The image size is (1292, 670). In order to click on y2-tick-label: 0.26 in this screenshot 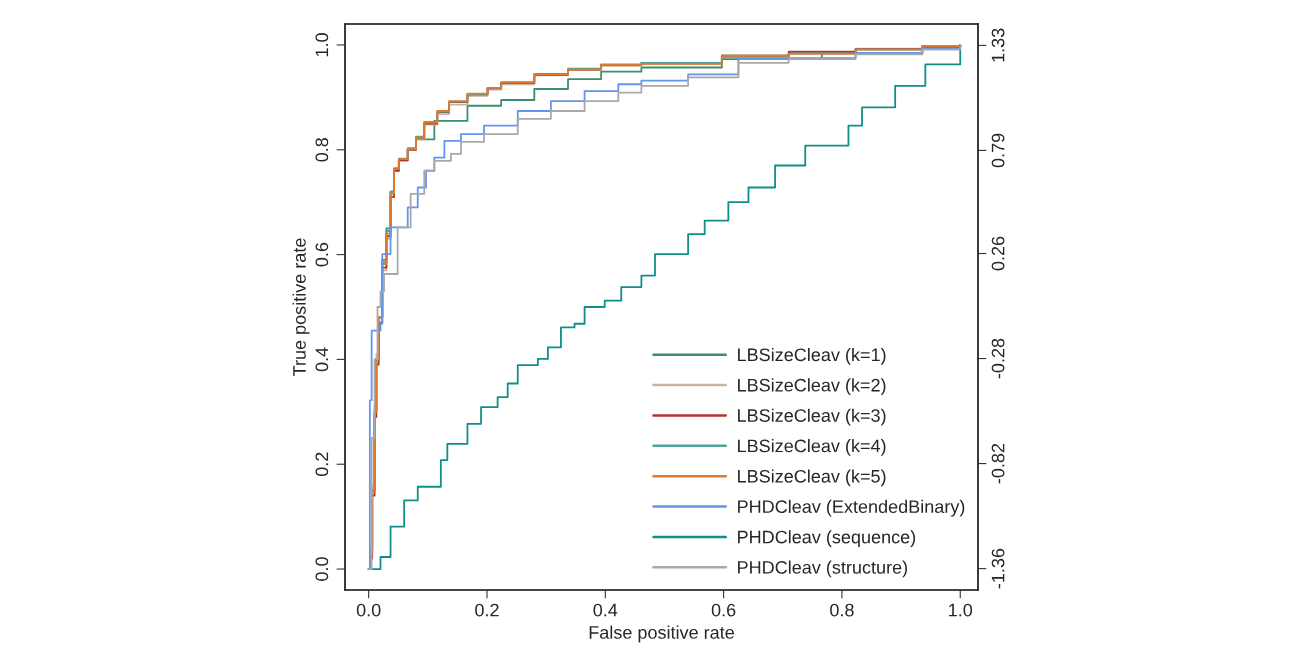, I will do `click(998, 253)`.